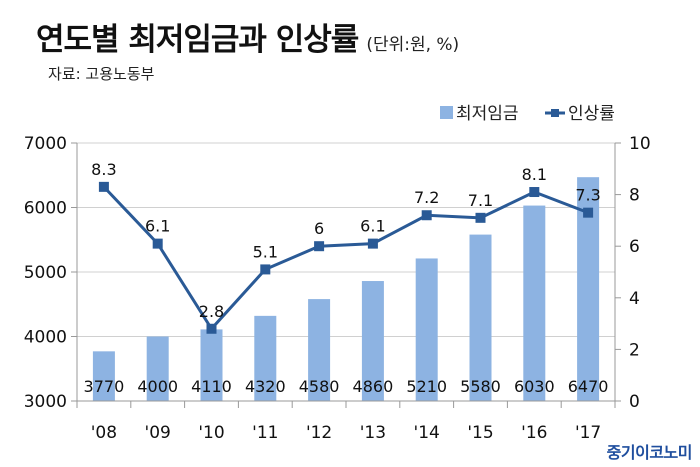 Image resolution: width=700 pixels, height=467 pixels. I want to click on chart-title: 연도별 최저임금과 인상률 (단위:원, %), so click(247, 36).